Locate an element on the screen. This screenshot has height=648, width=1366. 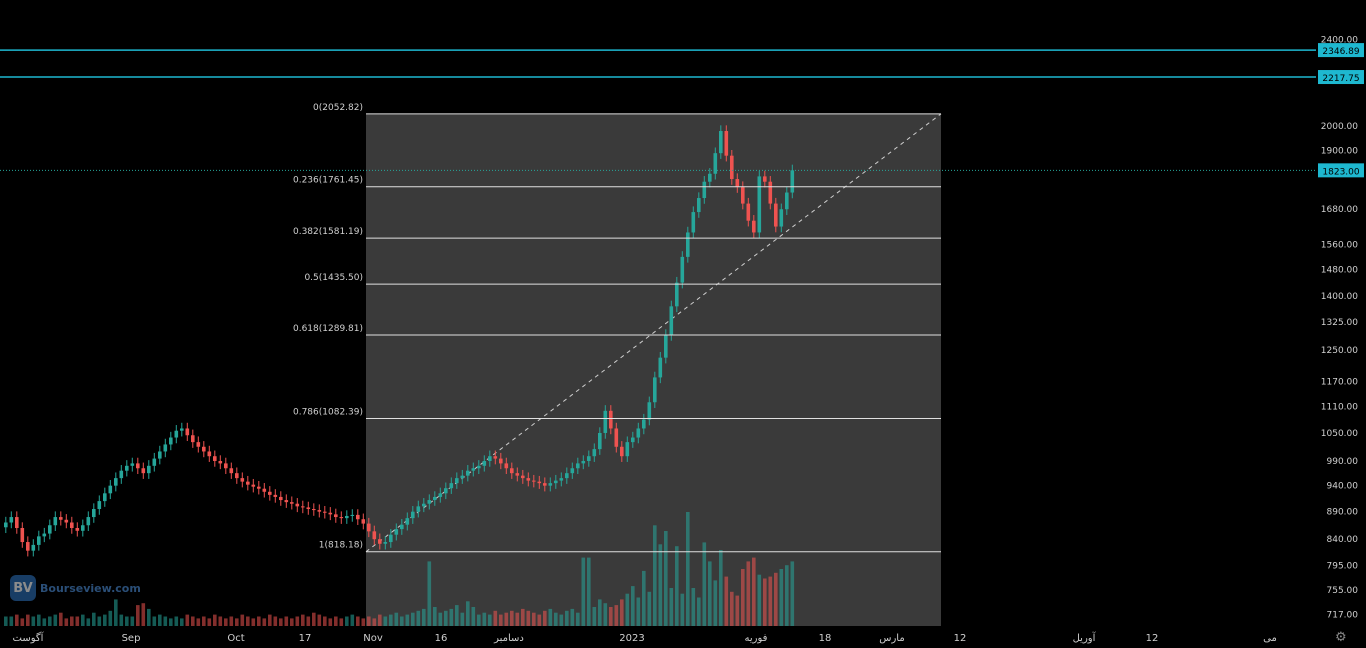
price-tick-label: 1110.00 is located at coordinates (1339, 408).